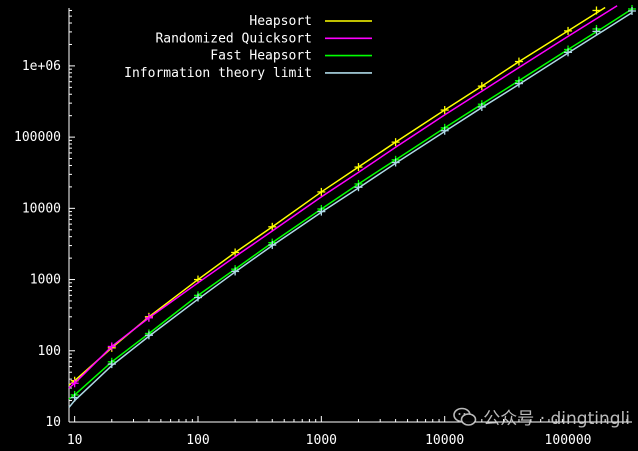  What do you see at coordinates (261, 56) in the screenshot?
I see `legend-label: Fast Heapsort` at bounding box center [261, 56].